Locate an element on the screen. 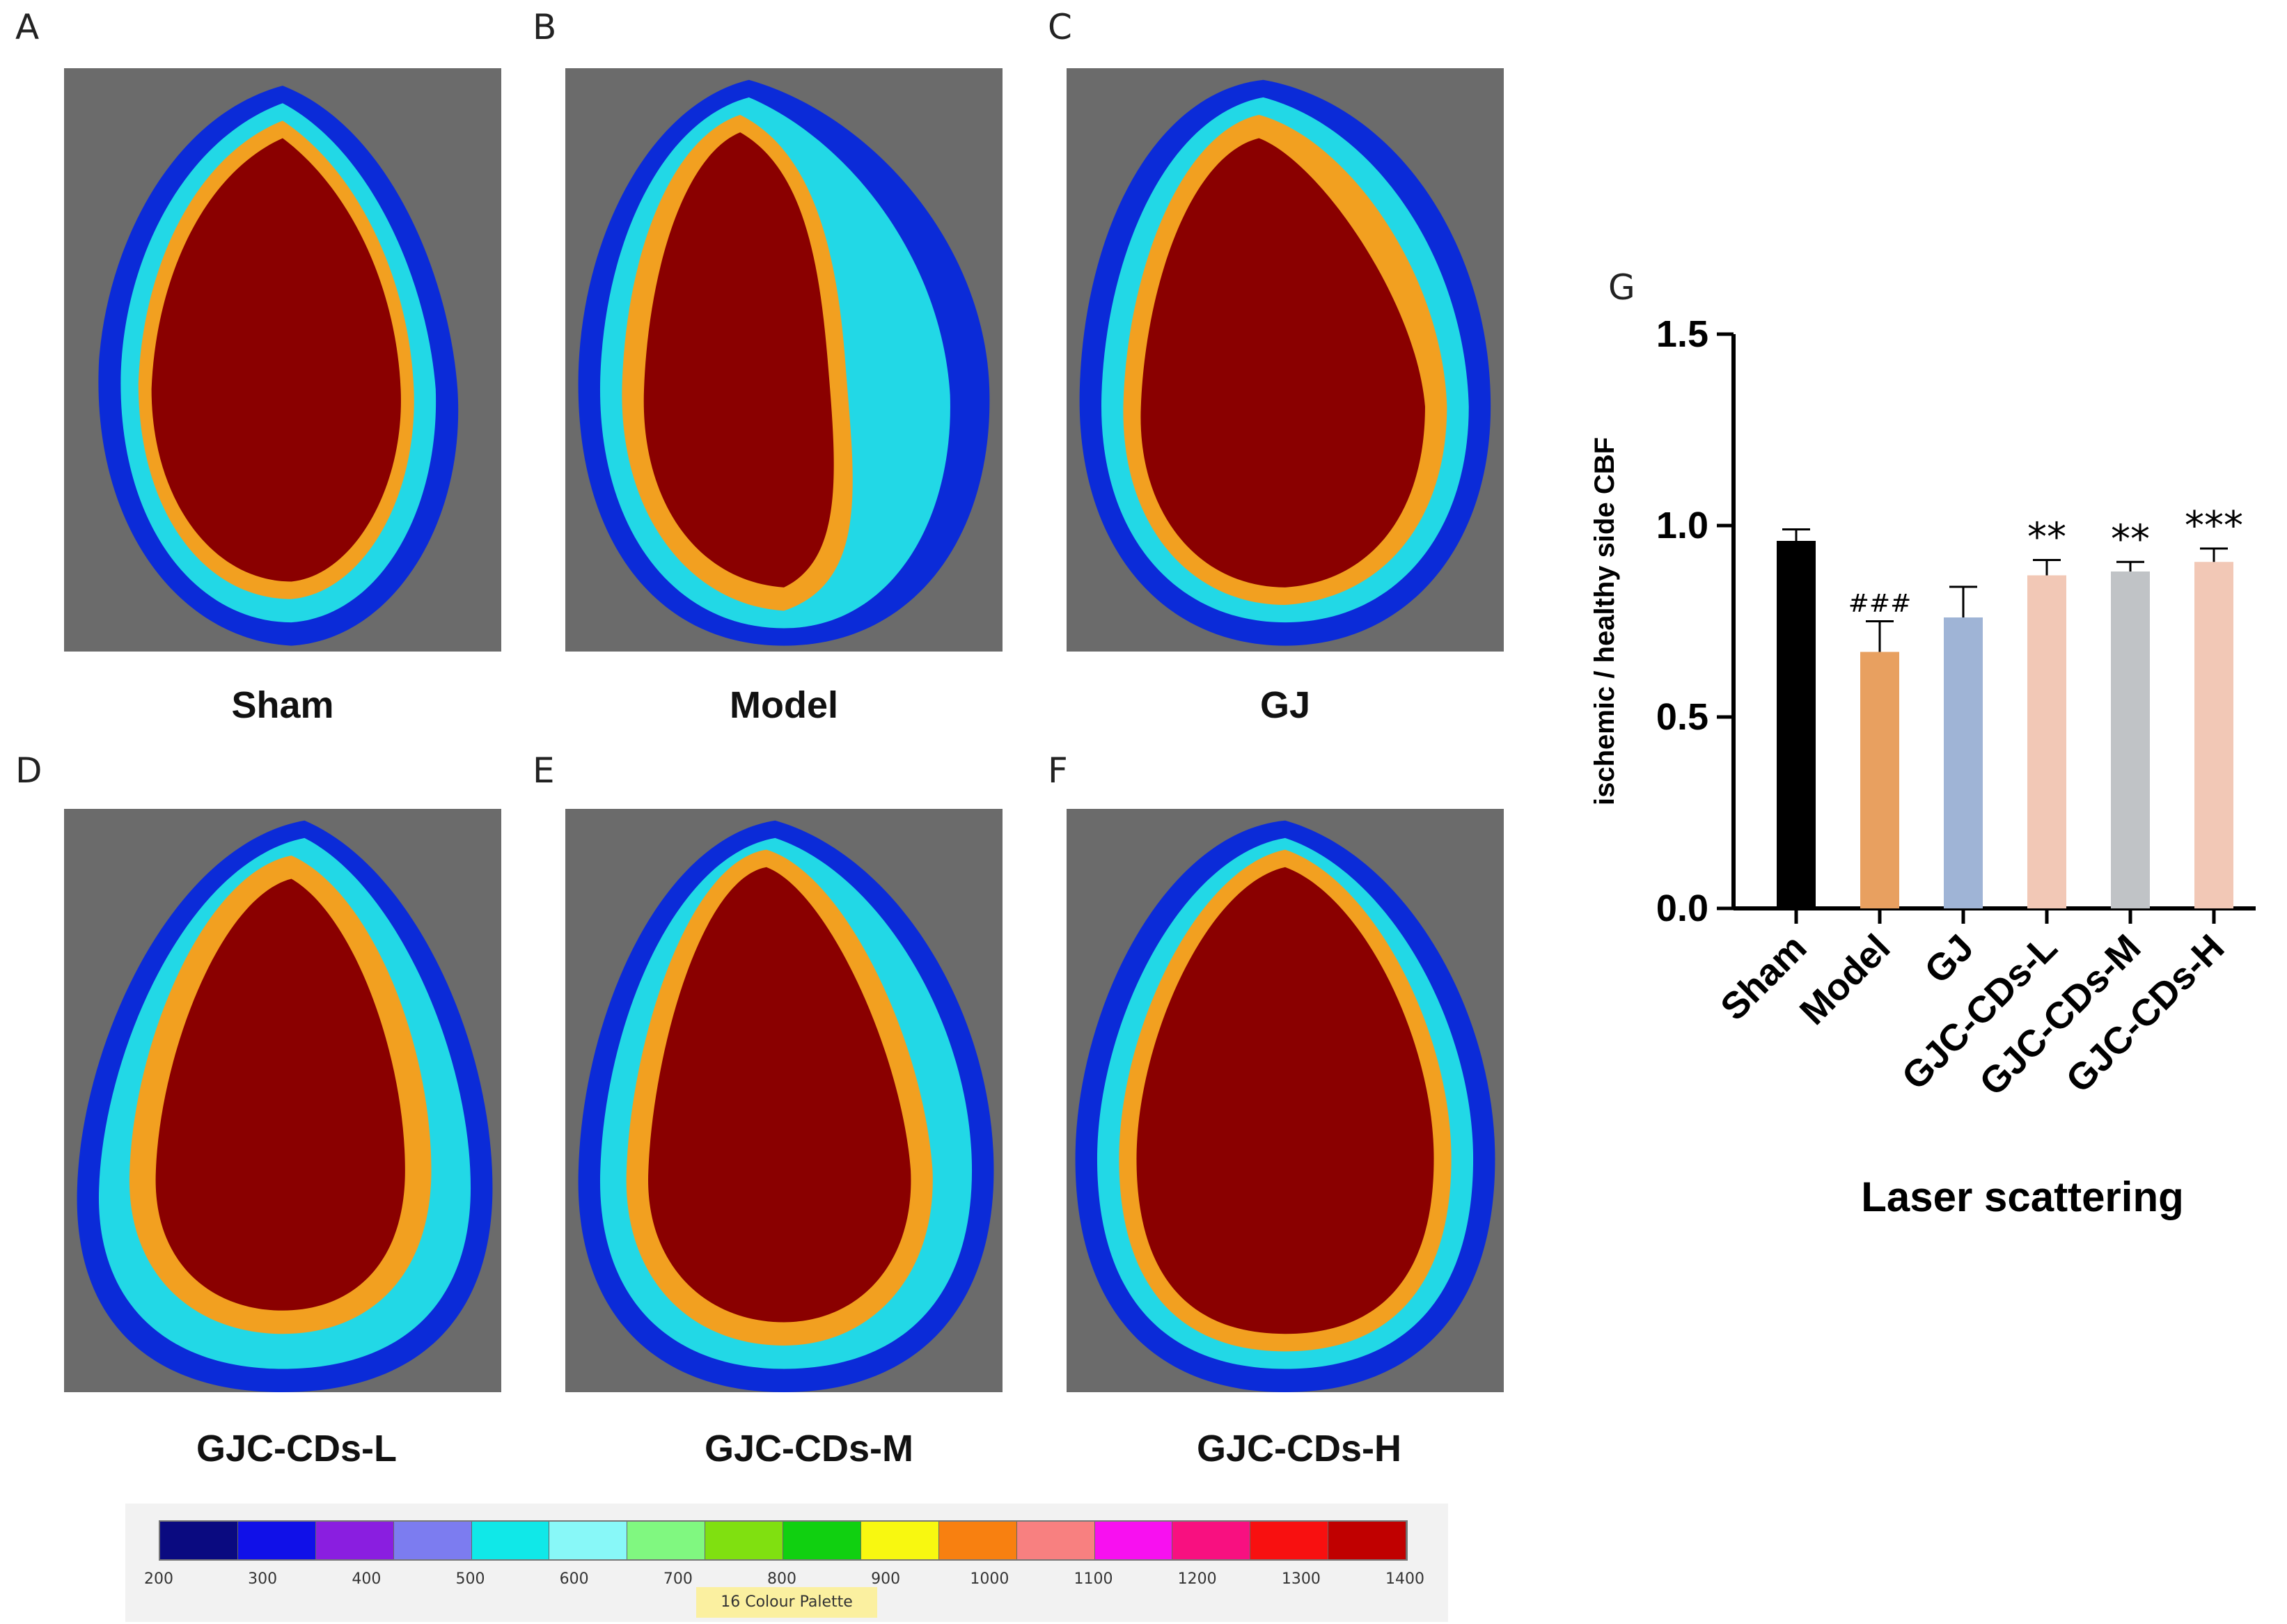  palette-tick-label: 1200 is located at coordinates (1197, 1579).